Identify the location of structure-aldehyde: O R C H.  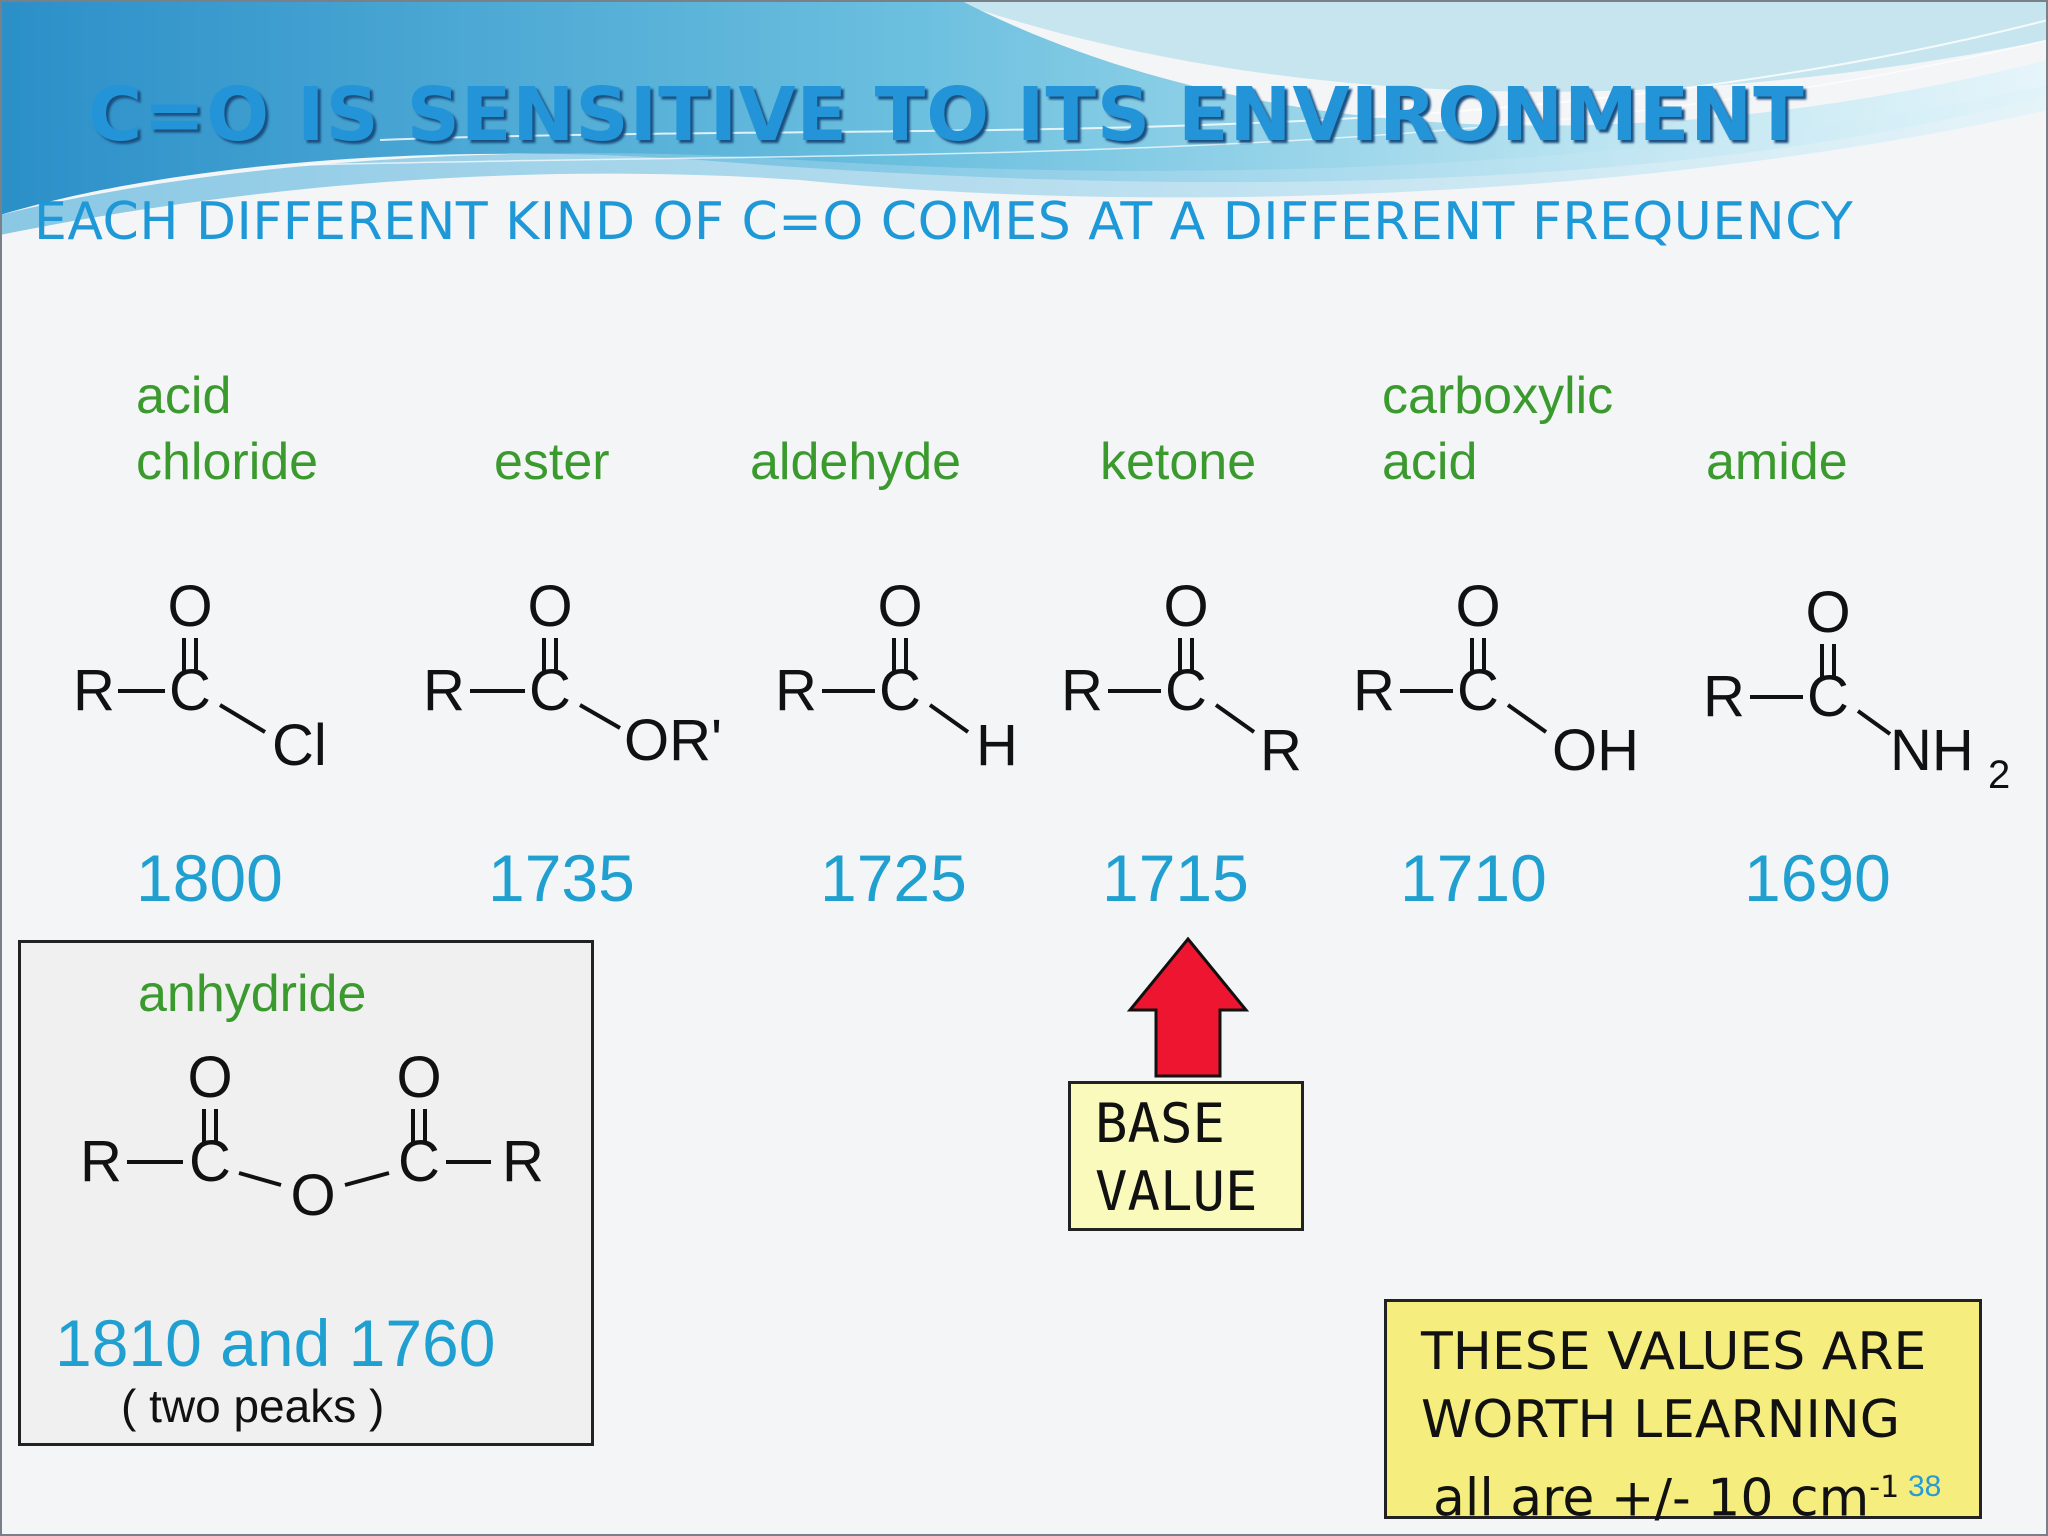
(896, 676).